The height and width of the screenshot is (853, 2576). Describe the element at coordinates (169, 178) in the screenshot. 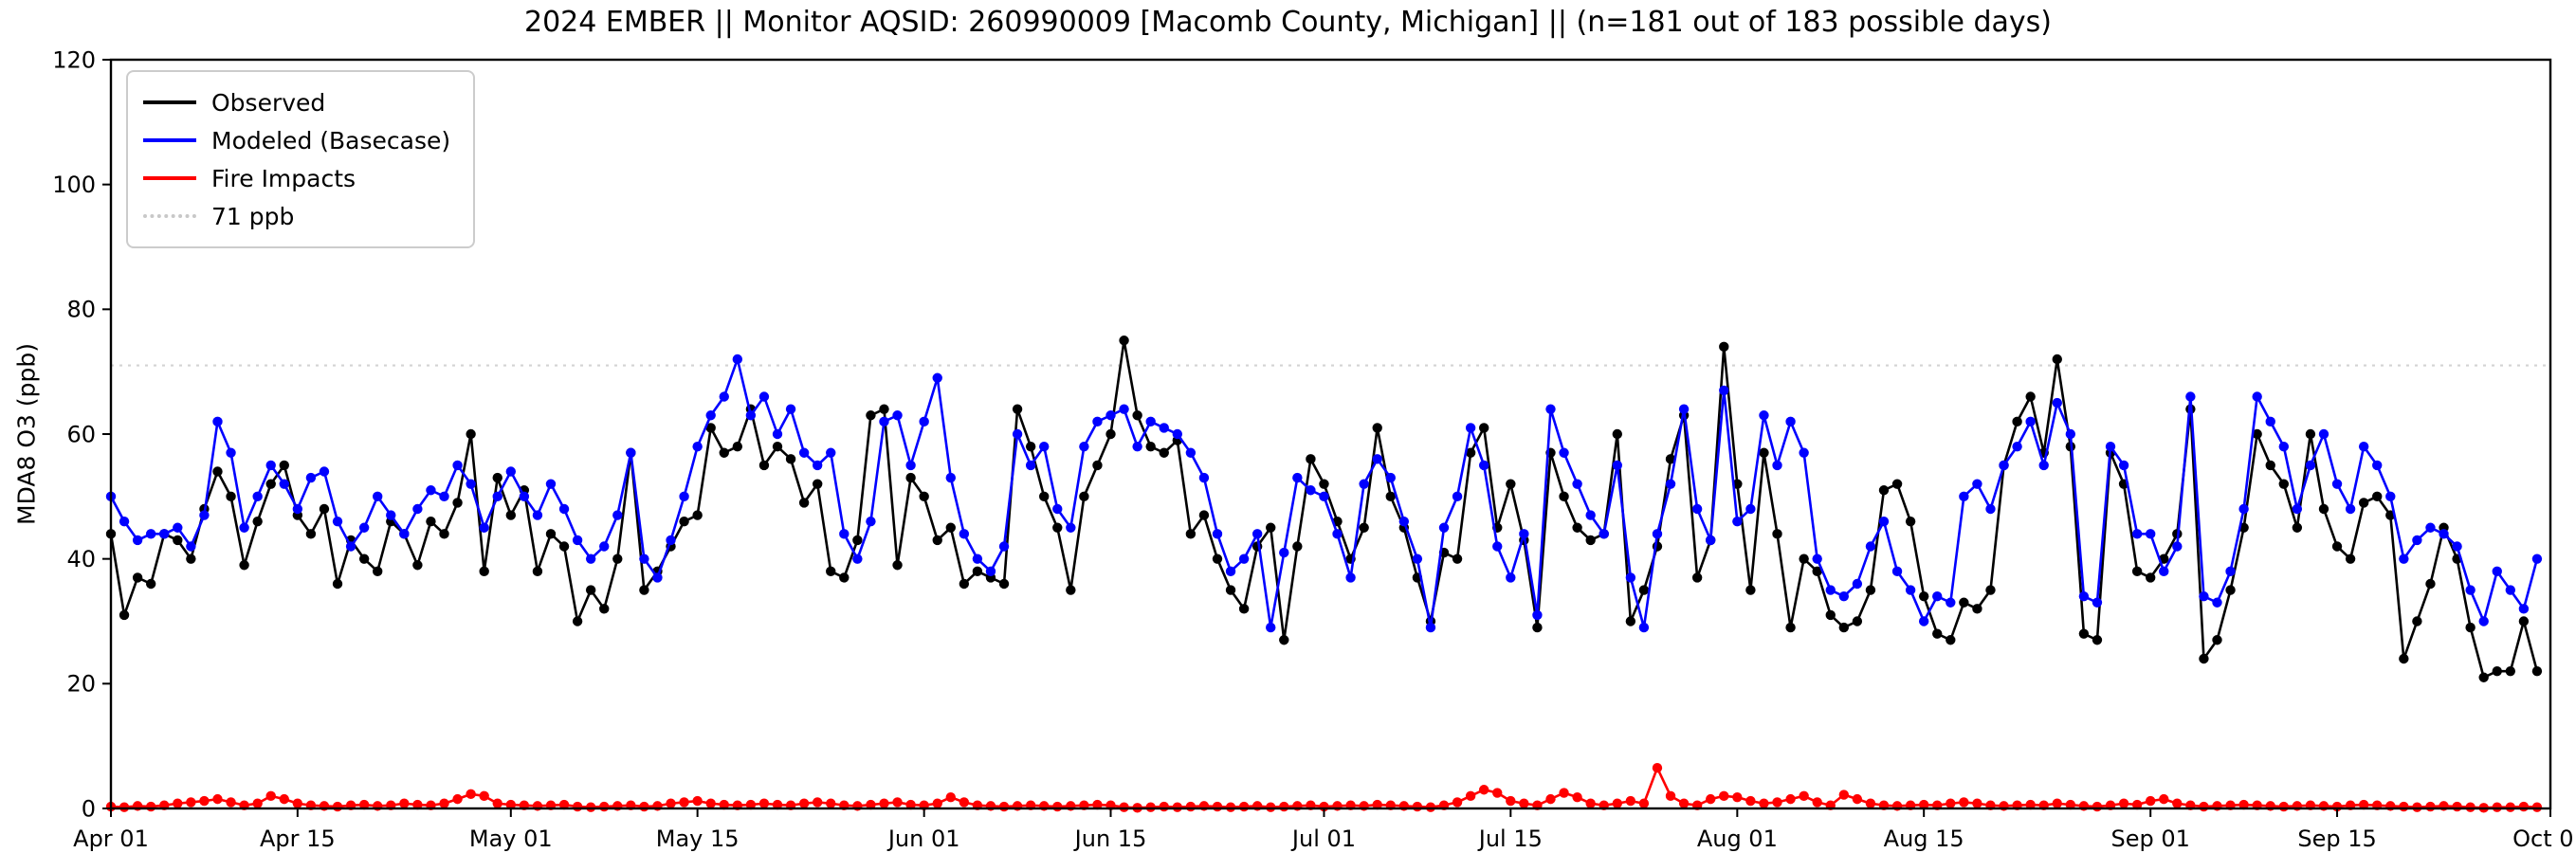

I see `legend-line-sample-fire-impacts` at that location.